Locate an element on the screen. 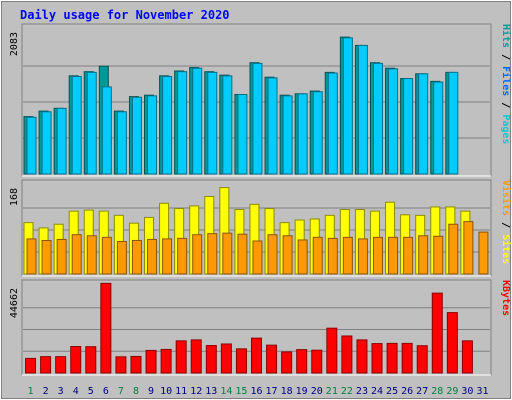 The image size is (512, 400). y-max-label-hits: 2083 is located at coordinates (14, 44).